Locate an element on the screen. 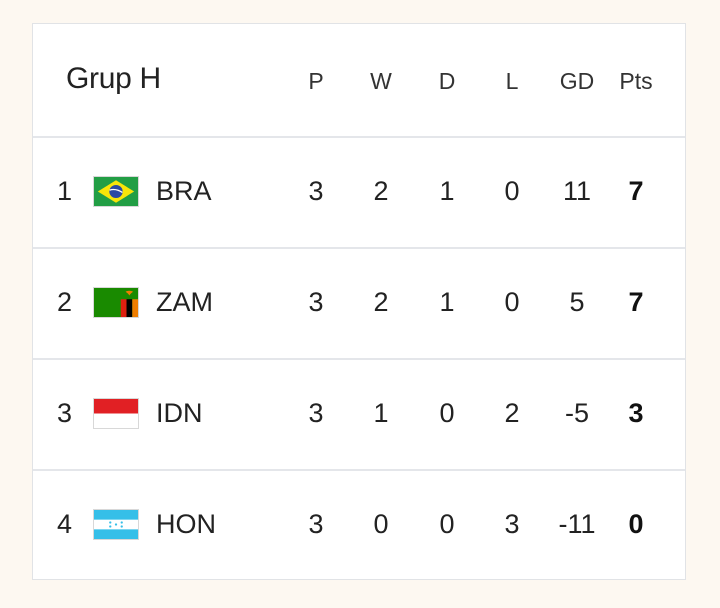 The width and height of the screenshot is (720, 608). honduras-flag-icon is located at coordinates (116, 524).